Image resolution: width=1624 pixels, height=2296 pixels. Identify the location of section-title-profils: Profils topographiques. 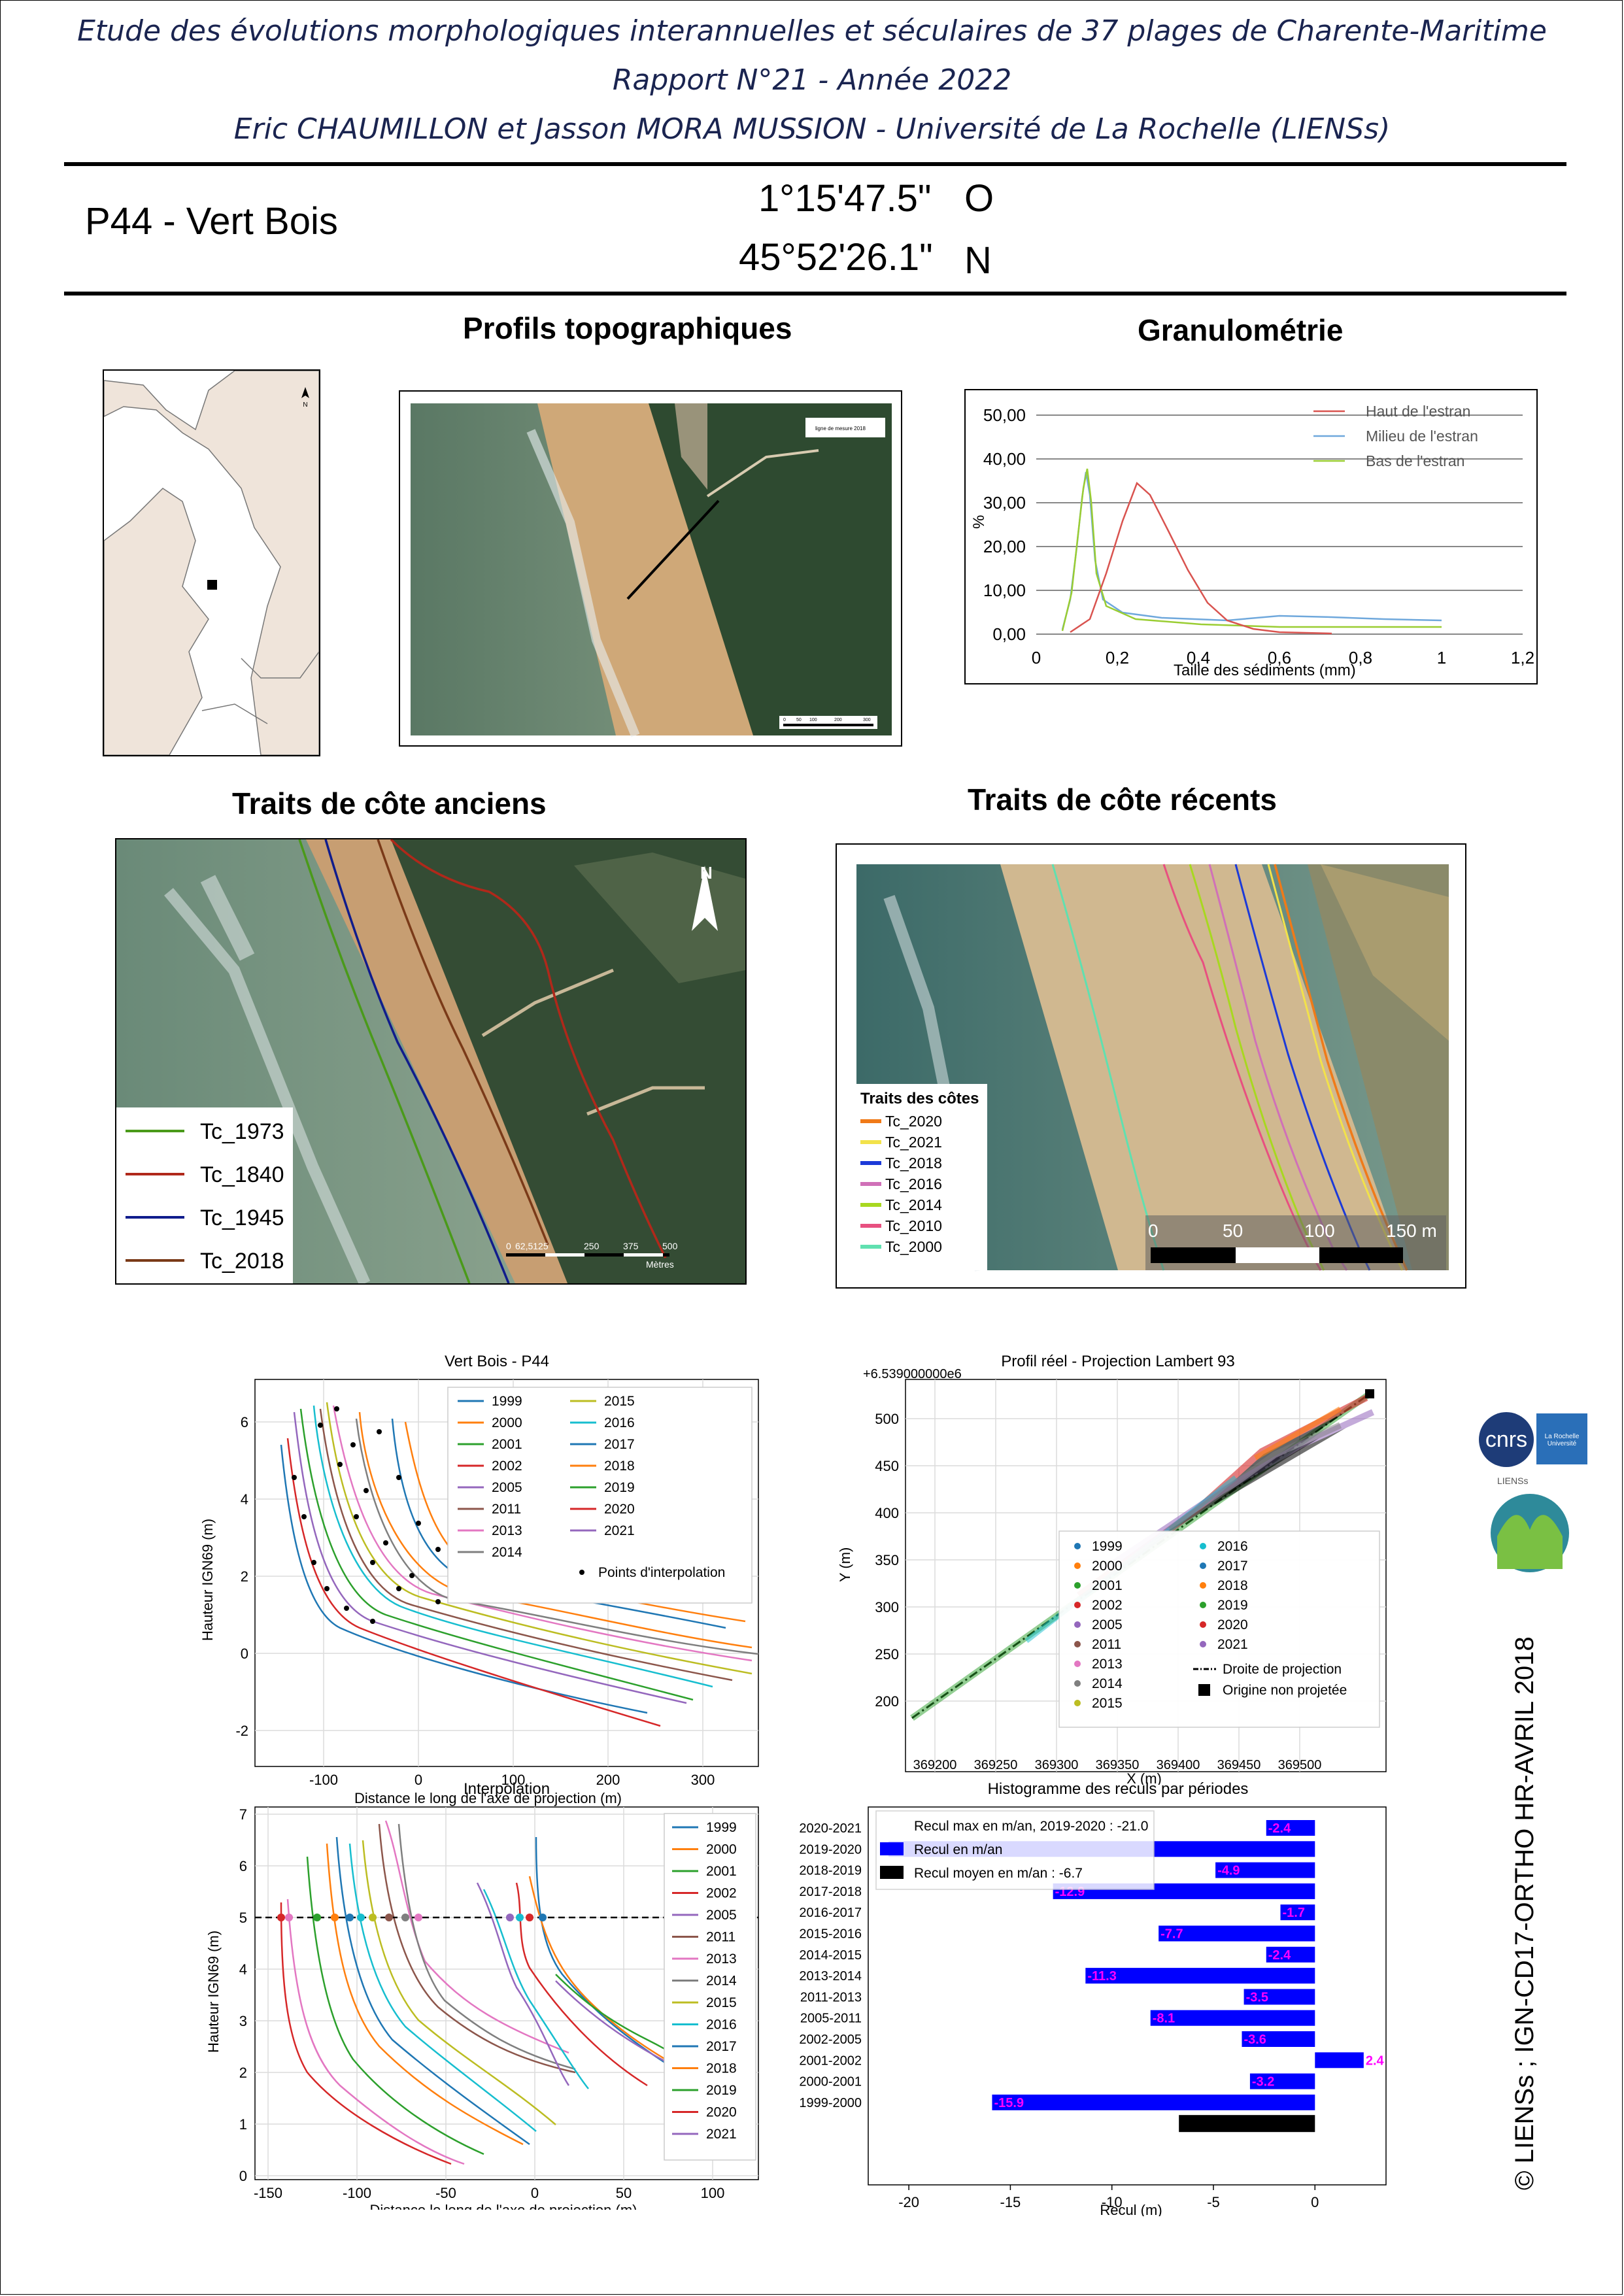
(627, 328).